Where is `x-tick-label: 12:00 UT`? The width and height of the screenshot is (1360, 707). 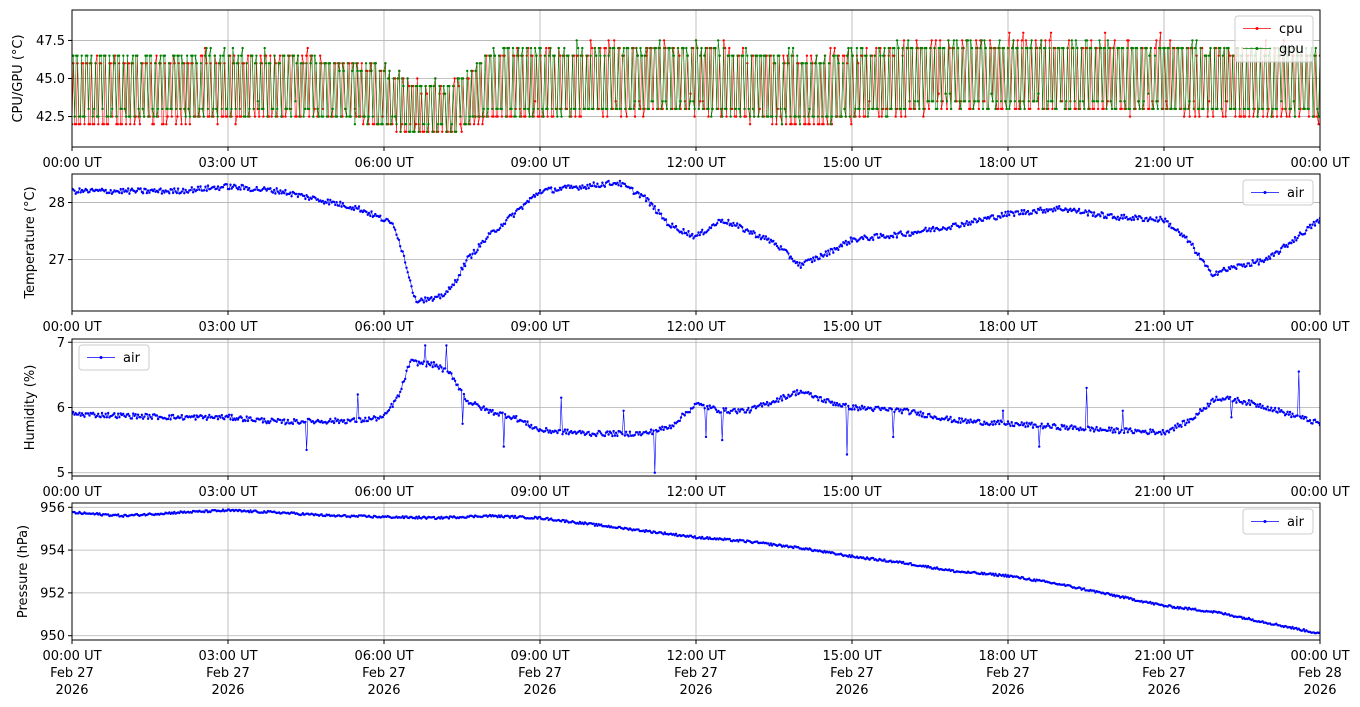
x-tick-label: 12:00 UT is located at coordinates (695, 492).